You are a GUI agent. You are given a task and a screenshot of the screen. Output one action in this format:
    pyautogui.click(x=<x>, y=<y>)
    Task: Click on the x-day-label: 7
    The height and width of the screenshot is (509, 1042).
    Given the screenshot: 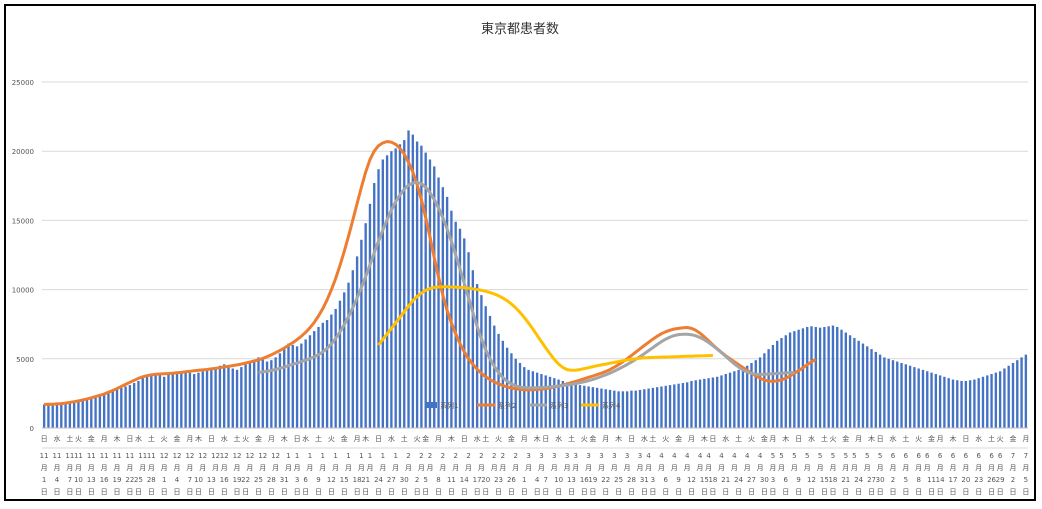 What is the action you would take?
    pyautogui.click(x=190, y=480)
    